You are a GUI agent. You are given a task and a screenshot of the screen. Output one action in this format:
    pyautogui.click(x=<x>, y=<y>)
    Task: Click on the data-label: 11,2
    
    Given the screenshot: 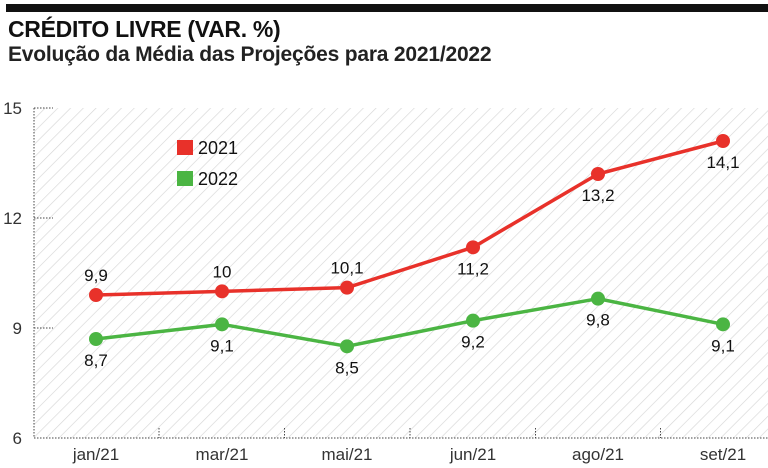 What is the action you would take?
    pyautogui.click(x=473, y=268)
    